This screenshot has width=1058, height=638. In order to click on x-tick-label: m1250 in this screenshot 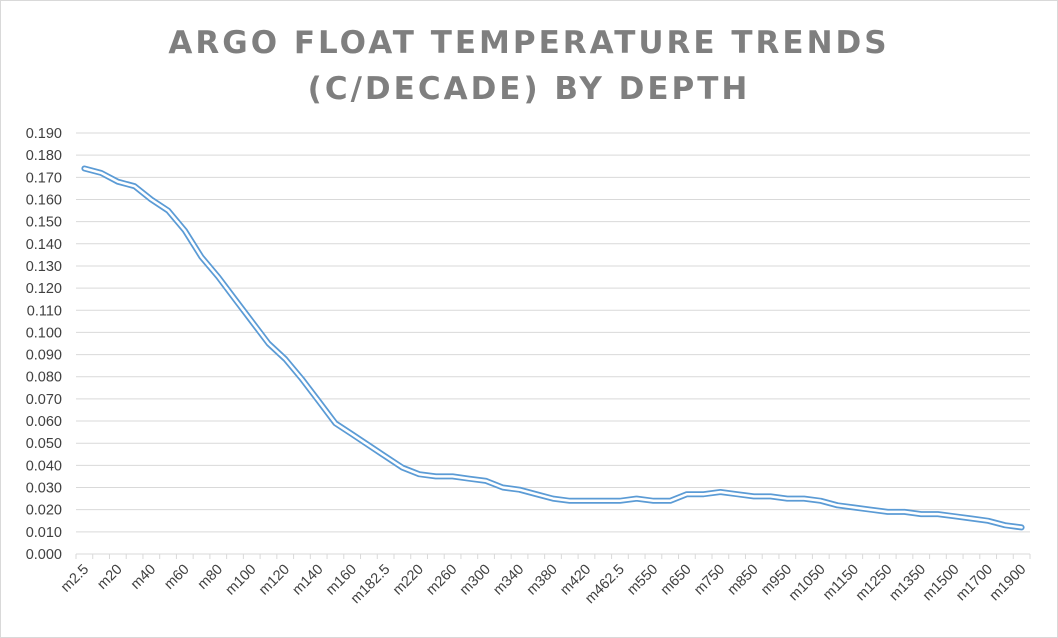, I will do `click(874, 583)`.